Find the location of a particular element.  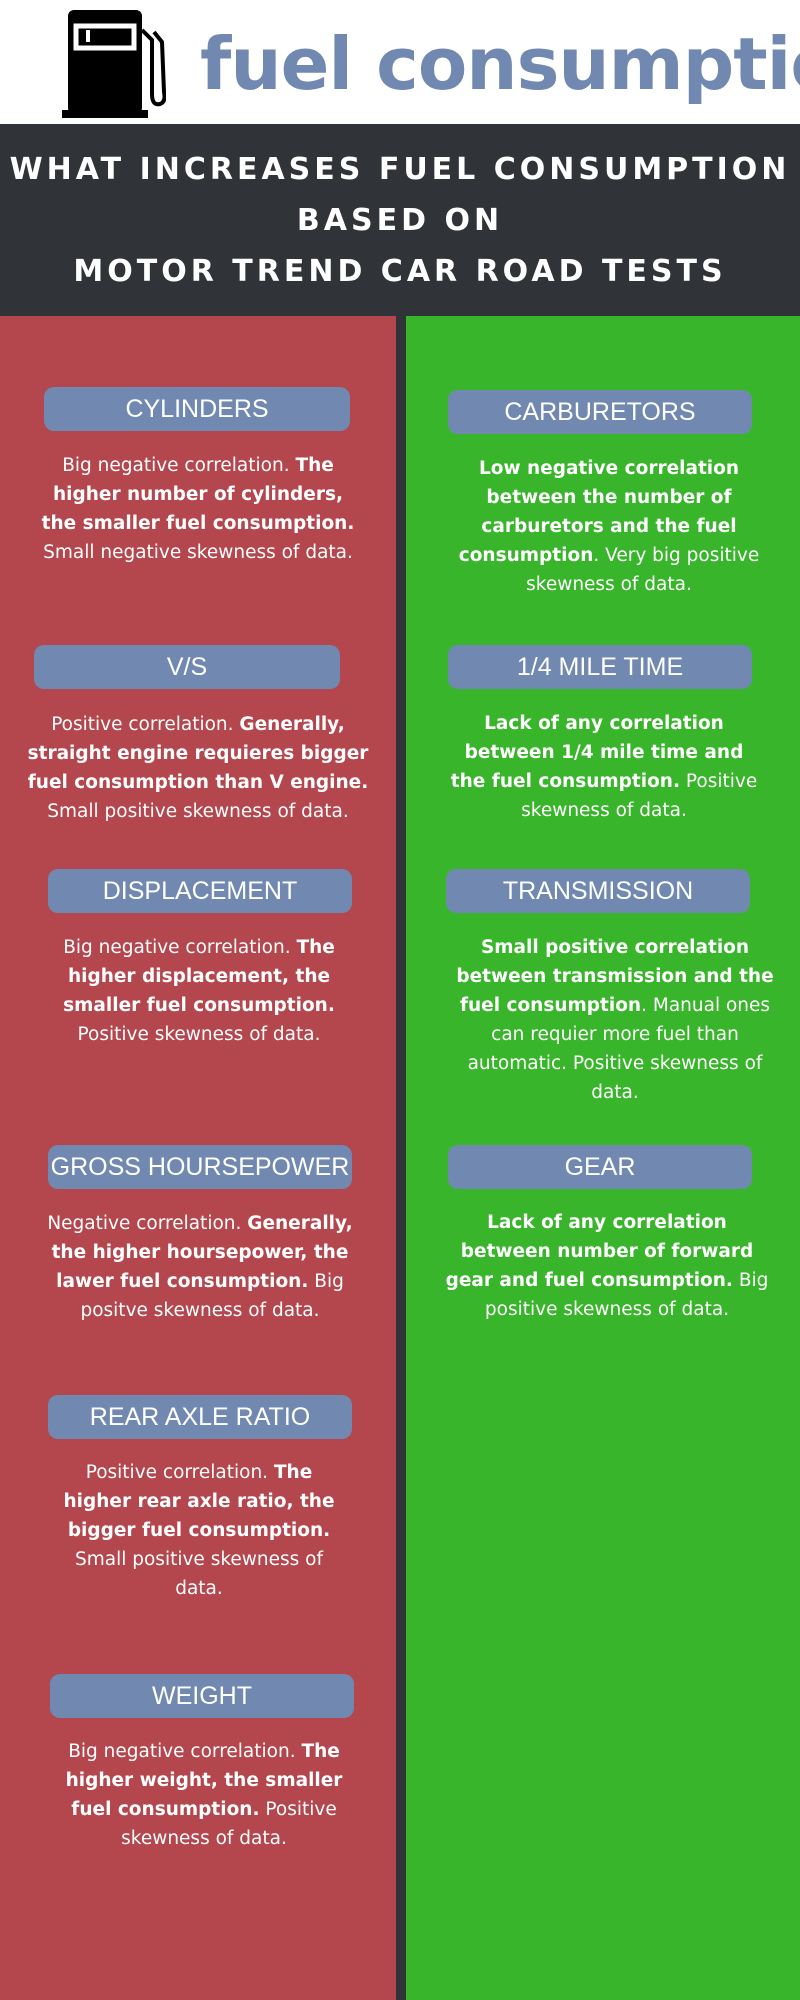

label-carburetors: CARBURETORS is located at coordinates (600, 412).